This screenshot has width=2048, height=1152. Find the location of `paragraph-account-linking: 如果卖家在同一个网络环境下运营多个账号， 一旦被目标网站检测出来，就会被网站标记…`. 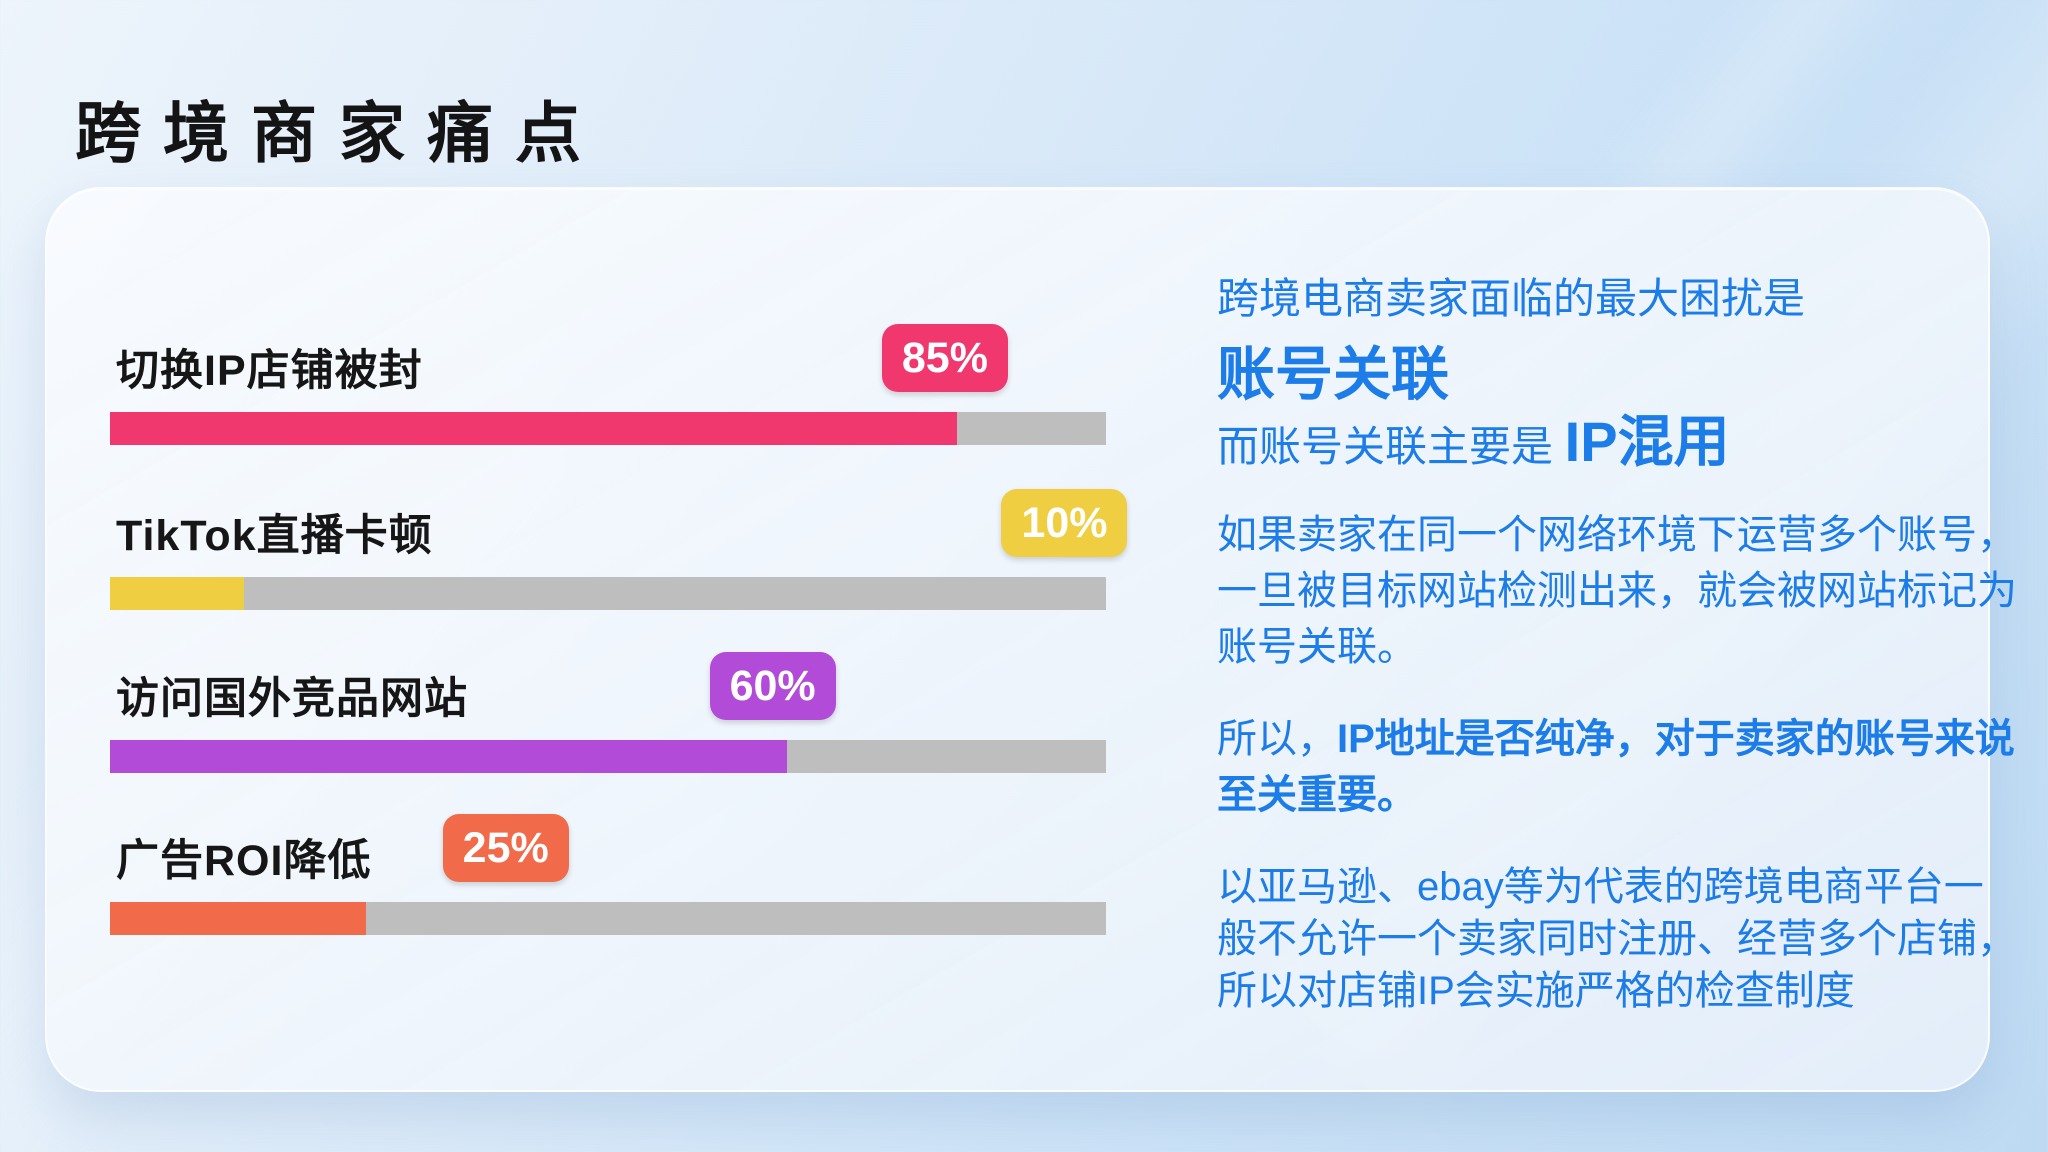

paragraph-account-linking: 如果卖家在同一个网络环境下运营多个账号， 一旦被目标网站检测出来，就会被网站标记… is located at coordinates (1617, 591).